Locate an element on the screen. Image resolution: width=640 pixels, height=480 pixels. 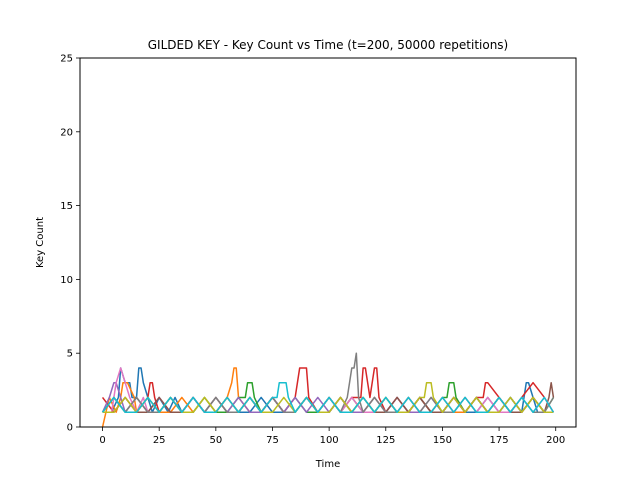
x-tick-label: 200 is located at coordinates (555, 440).